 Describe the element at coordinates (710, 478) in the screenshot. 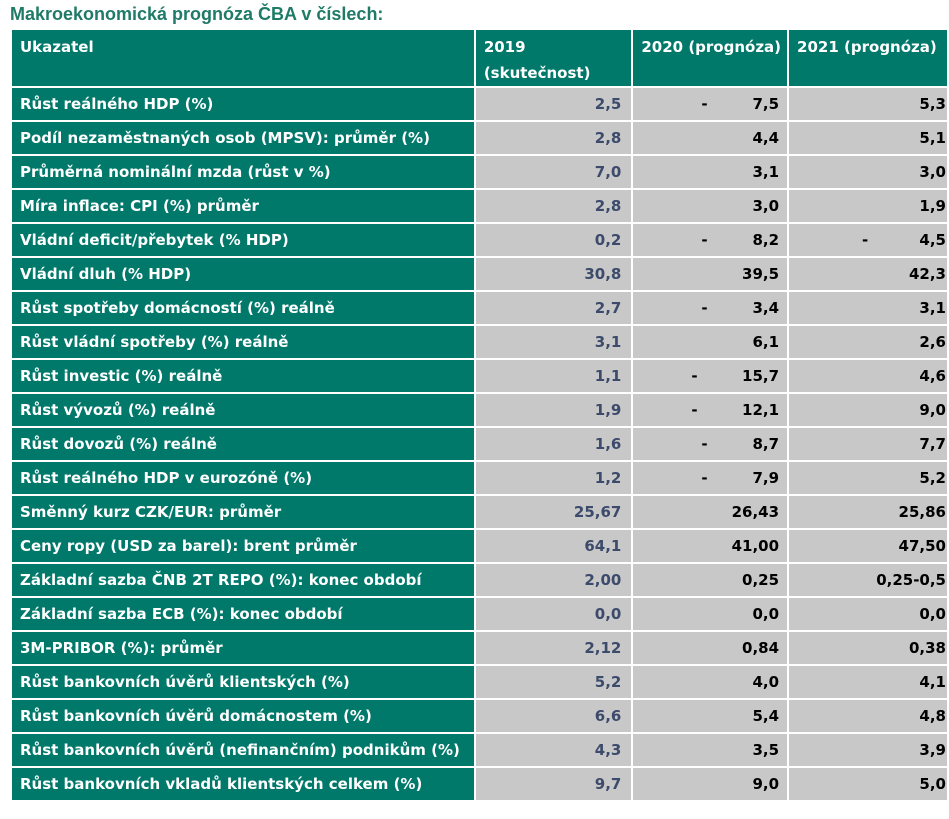

I see `value-2020: - 7,9` at that location.